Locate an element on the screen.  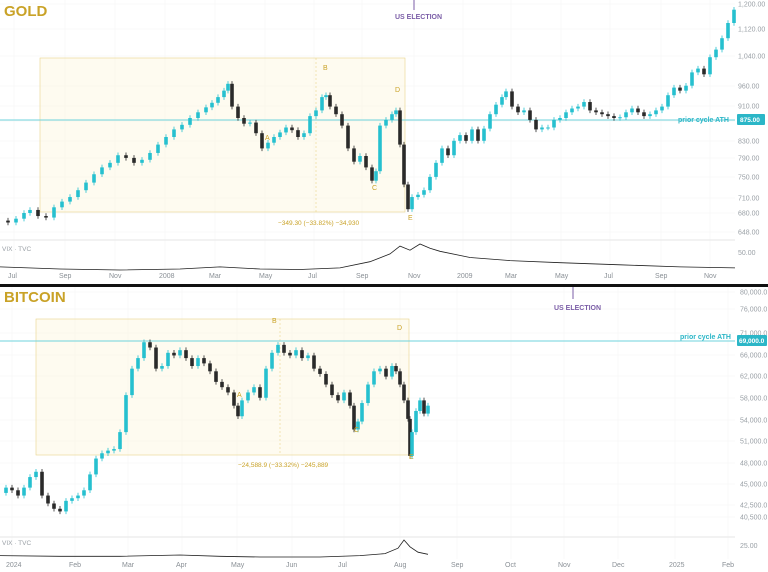
bitcoin-vix-line is located at coordinates (214, 548).